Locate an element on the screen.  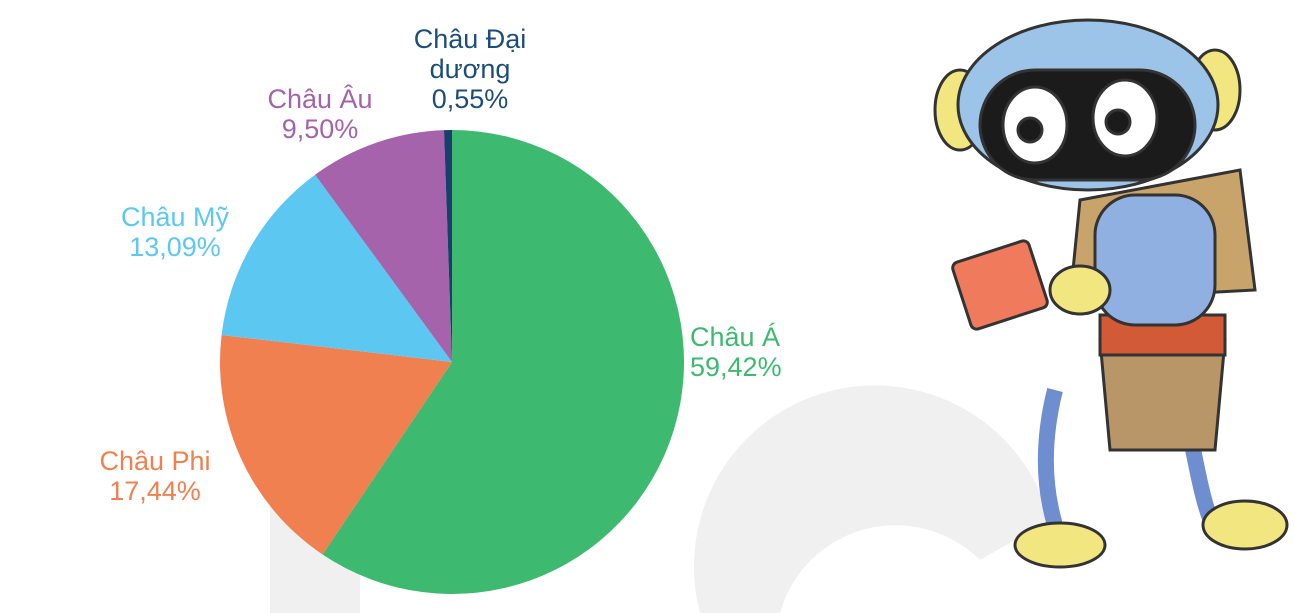
value-label: 9,50% is located at coordinates (320, 129).